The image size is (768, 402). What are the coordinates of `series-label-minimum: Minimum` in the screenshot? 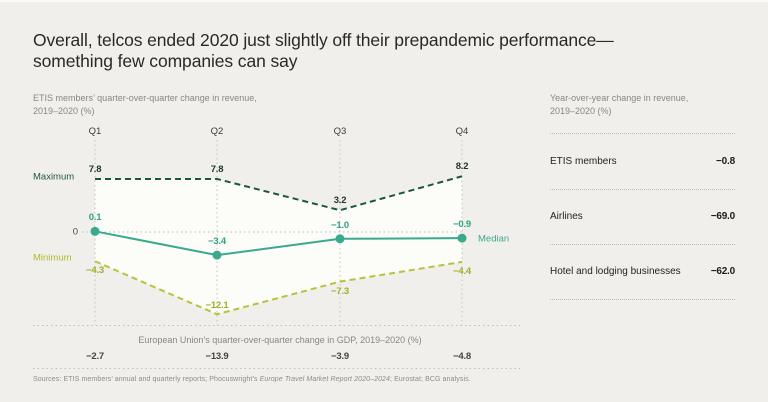 It's located at (52, 258).